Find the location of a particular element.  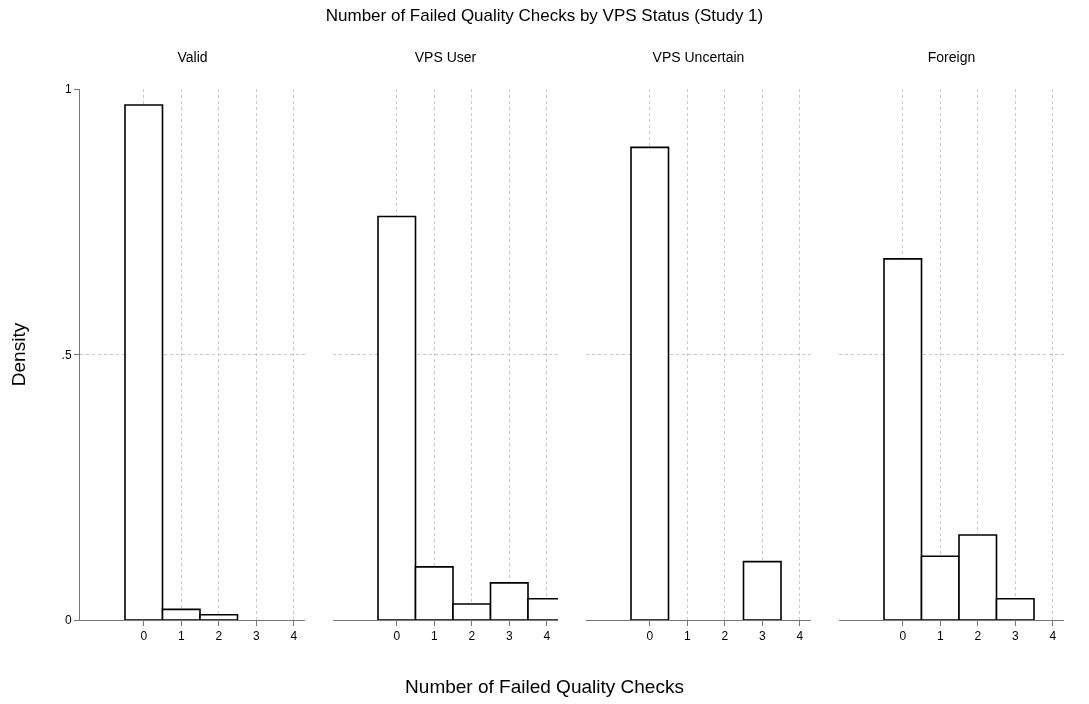

chart-title: VPS Uncertain is located at coordinates (698, 56).